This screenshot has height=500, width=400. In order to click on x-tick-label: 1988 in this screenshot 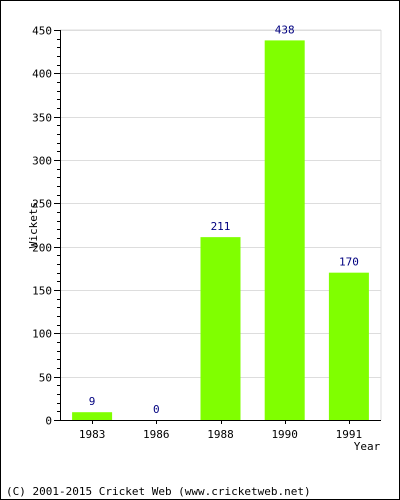, I will do `click(220, 434)`.